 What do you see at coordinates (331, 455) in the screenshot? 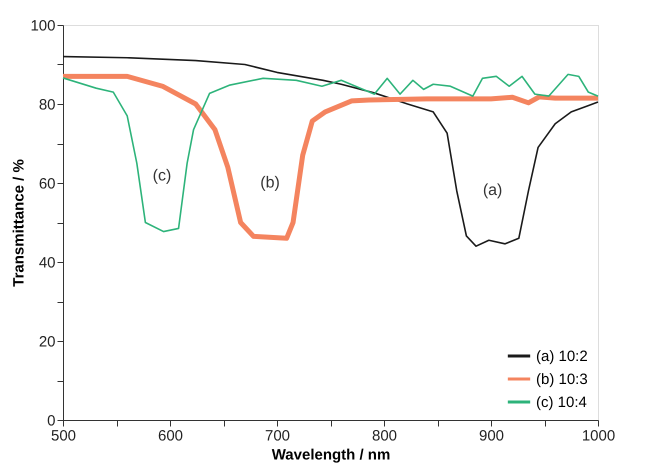
I see `x-axis-title: Wavelength / nm` at bounding box center [331, 455].